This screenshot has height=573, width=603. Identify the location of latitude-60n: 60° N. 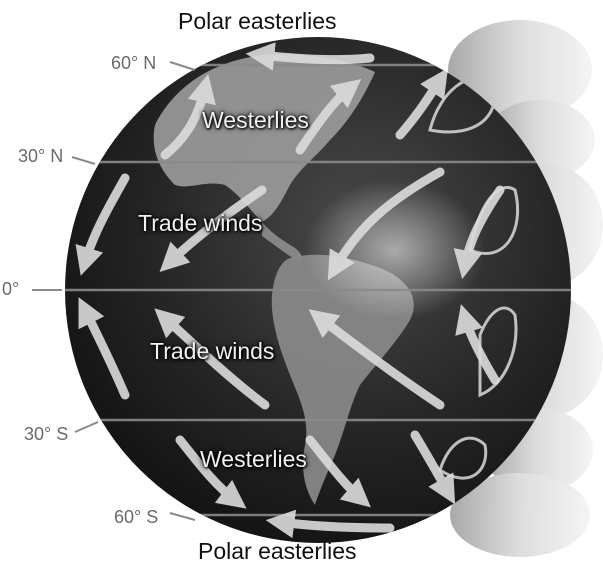
(134, 63).